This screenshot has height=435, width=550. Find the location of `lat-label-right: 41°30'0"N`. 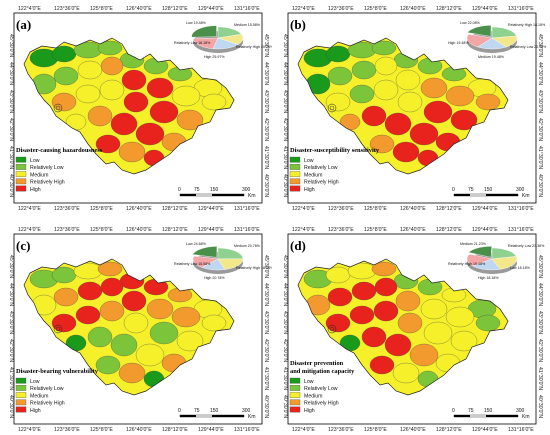

lat-label-right: 41°30'0"N is located at coordinates (266, 378).